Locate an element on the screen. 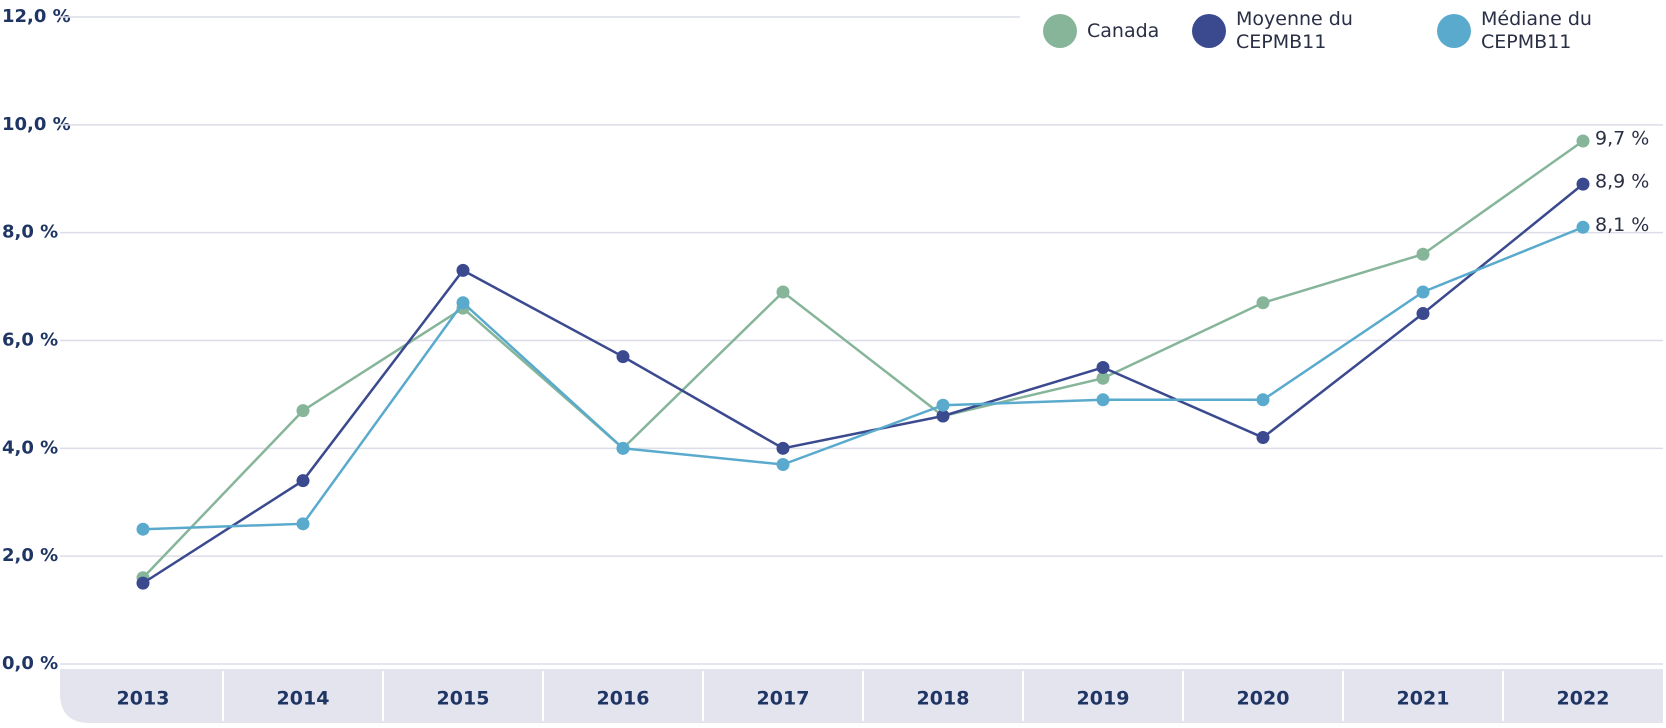  x-tick-label: 2022 is located at coordinates (1583, 699).